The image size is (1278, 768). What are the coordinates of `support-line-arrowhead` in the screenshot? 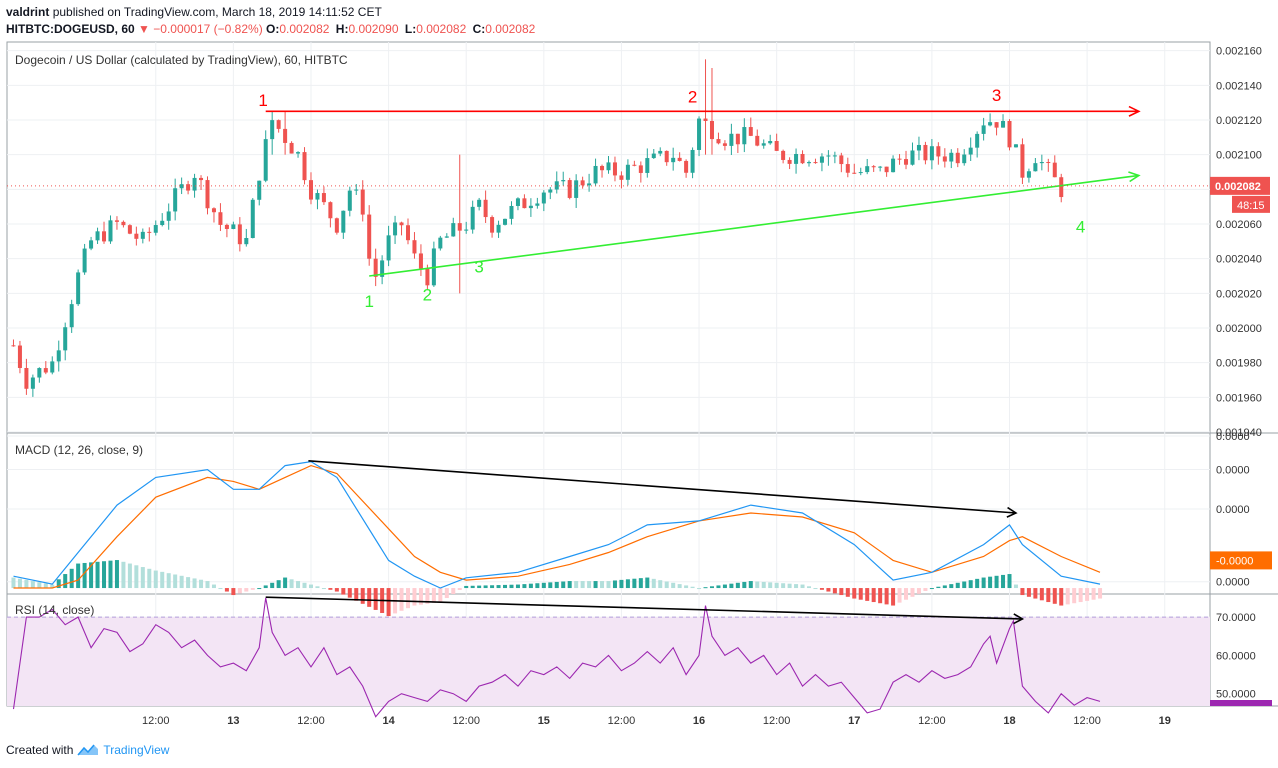 It's located at (1134, 177).